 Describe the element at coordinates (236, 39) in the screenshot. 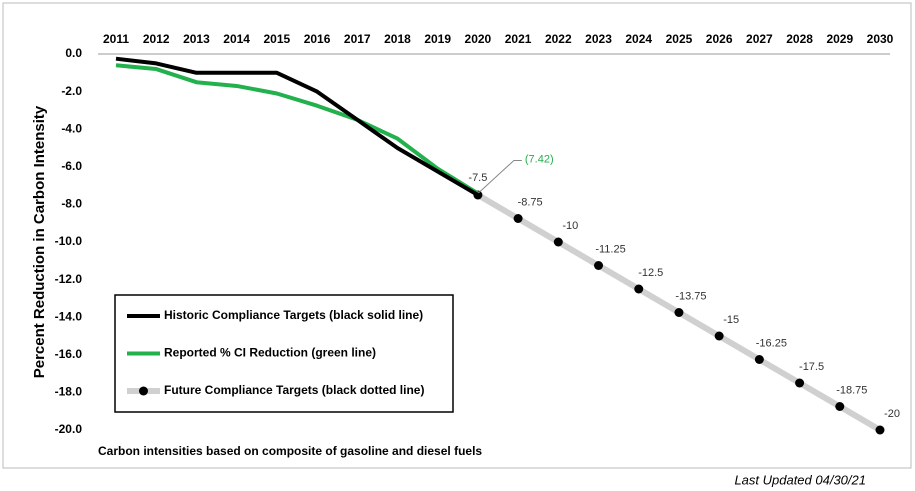

I see `x-tick-label: 2014` at that location.